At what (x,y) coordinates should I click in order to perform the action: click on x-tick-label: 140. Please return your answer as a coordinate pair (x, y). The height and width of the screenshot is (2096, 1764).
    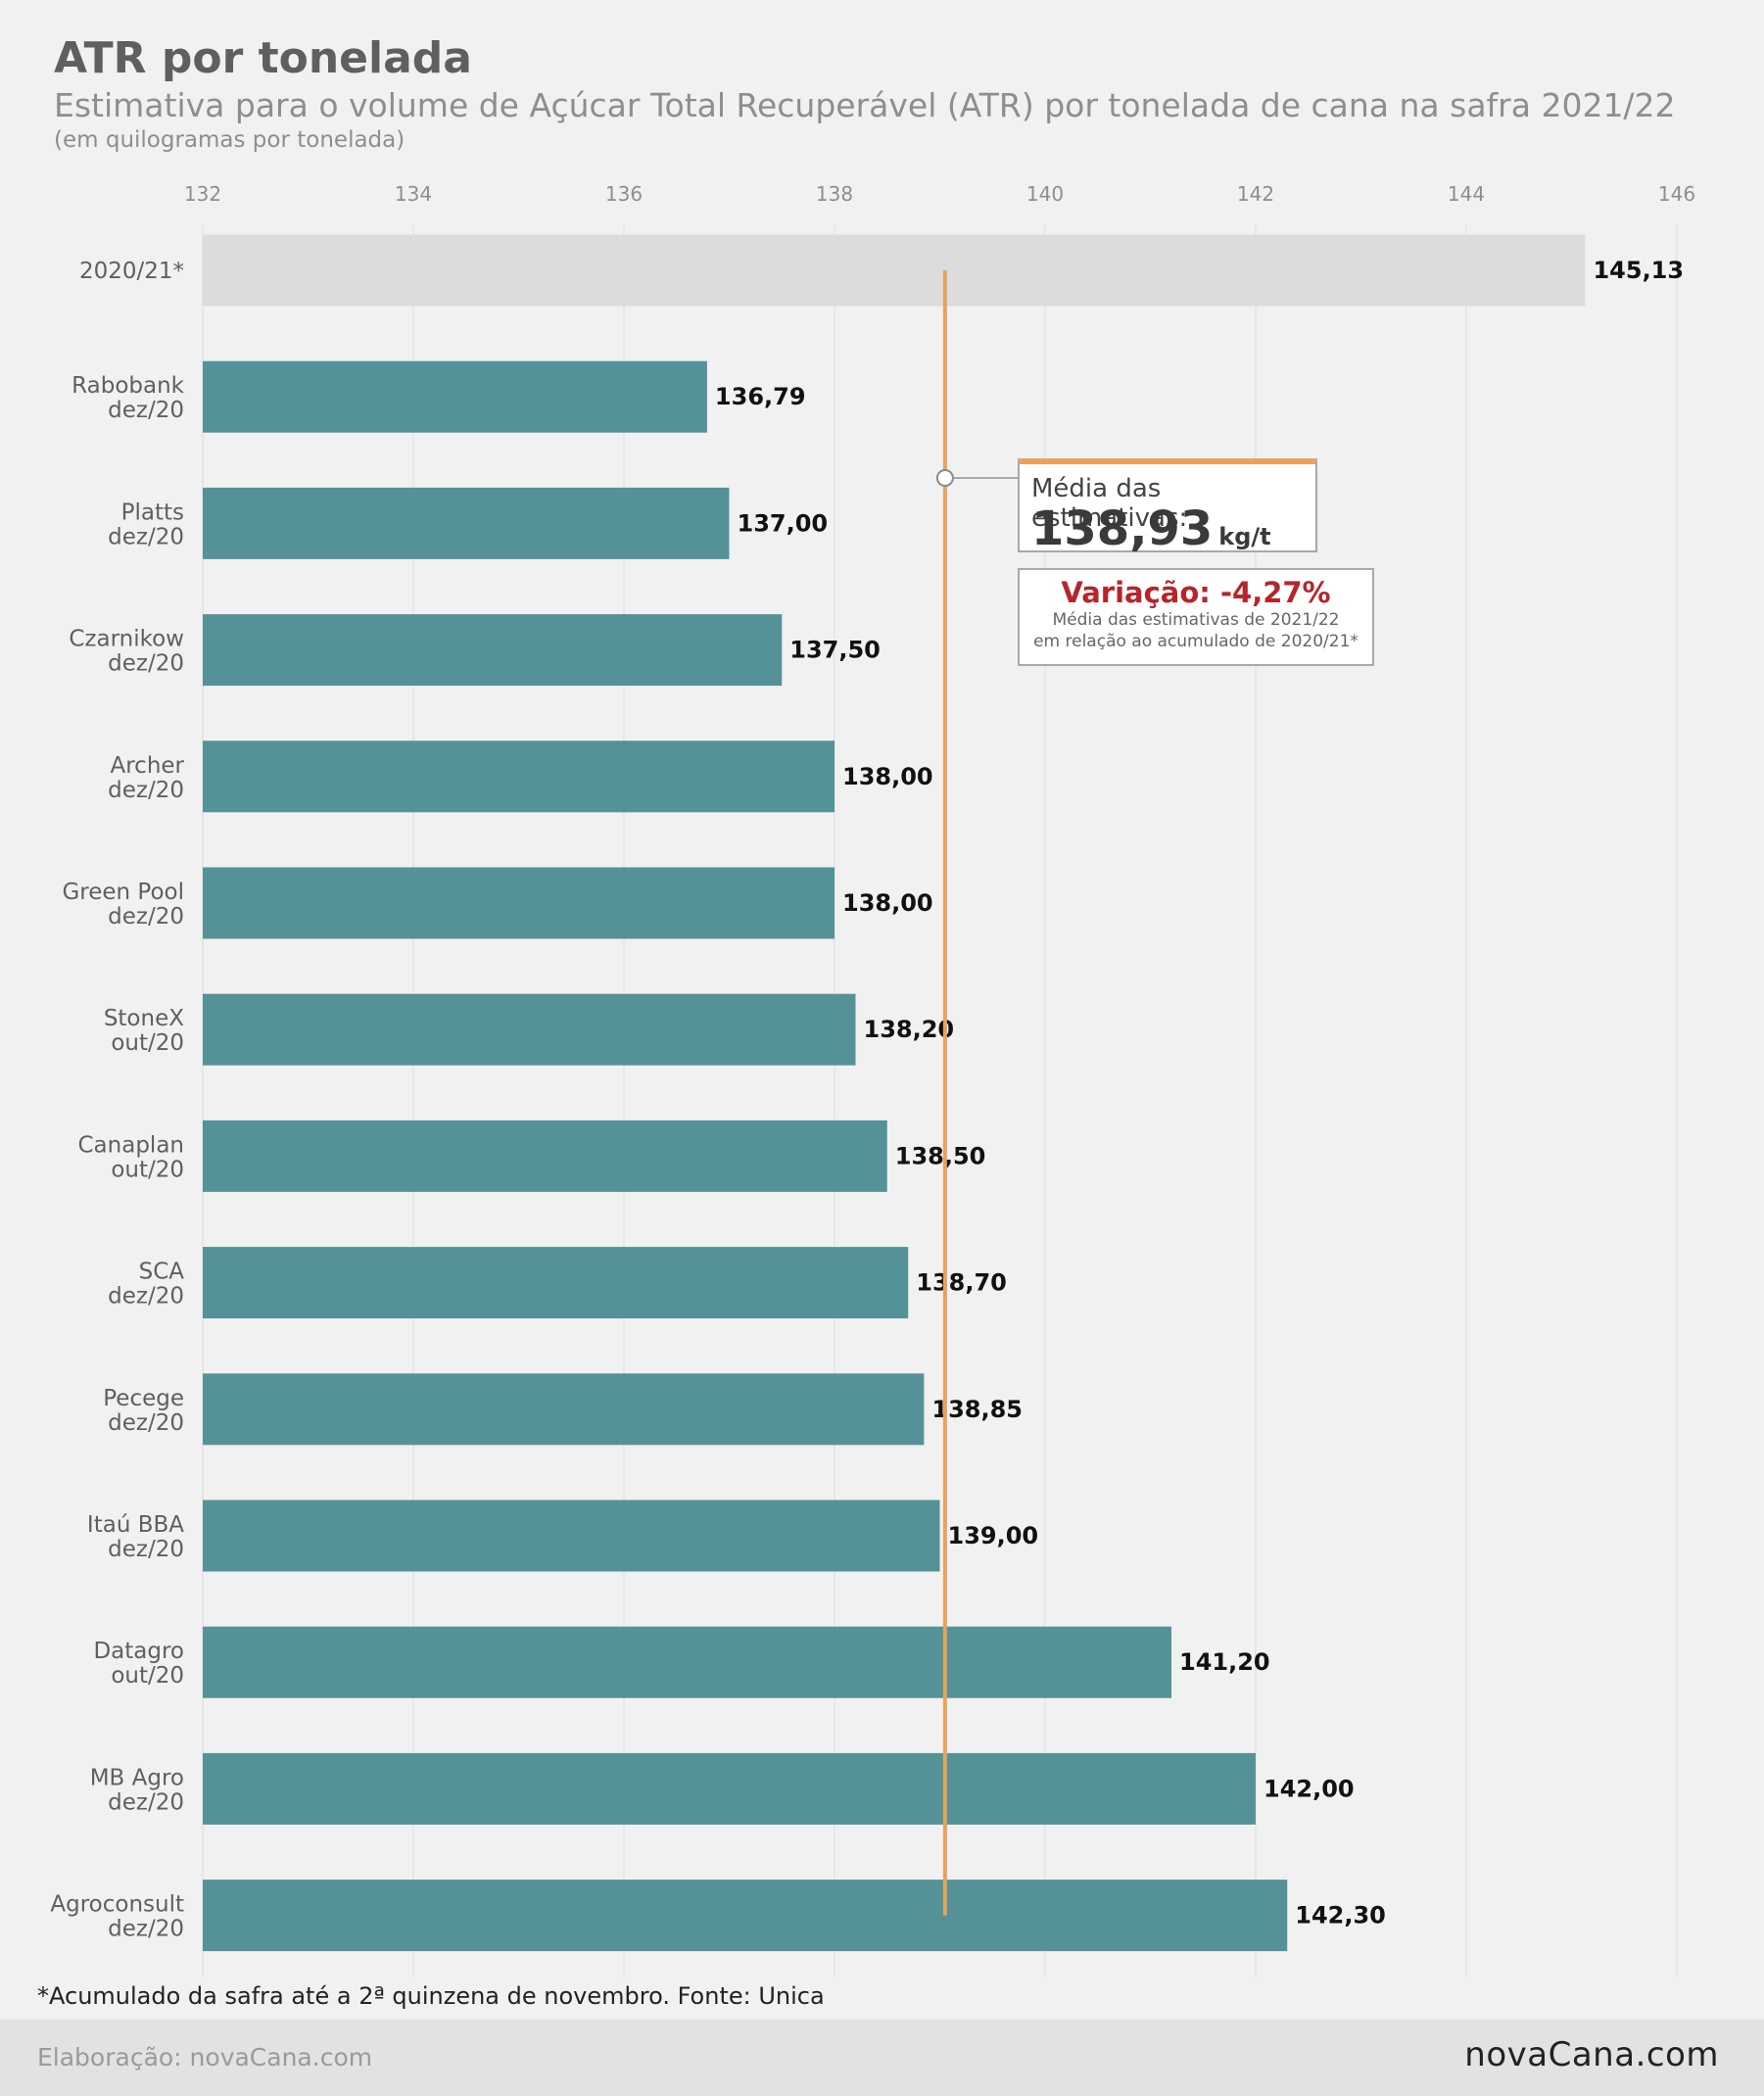
    Looking at the image, I should click on (1045, 194).